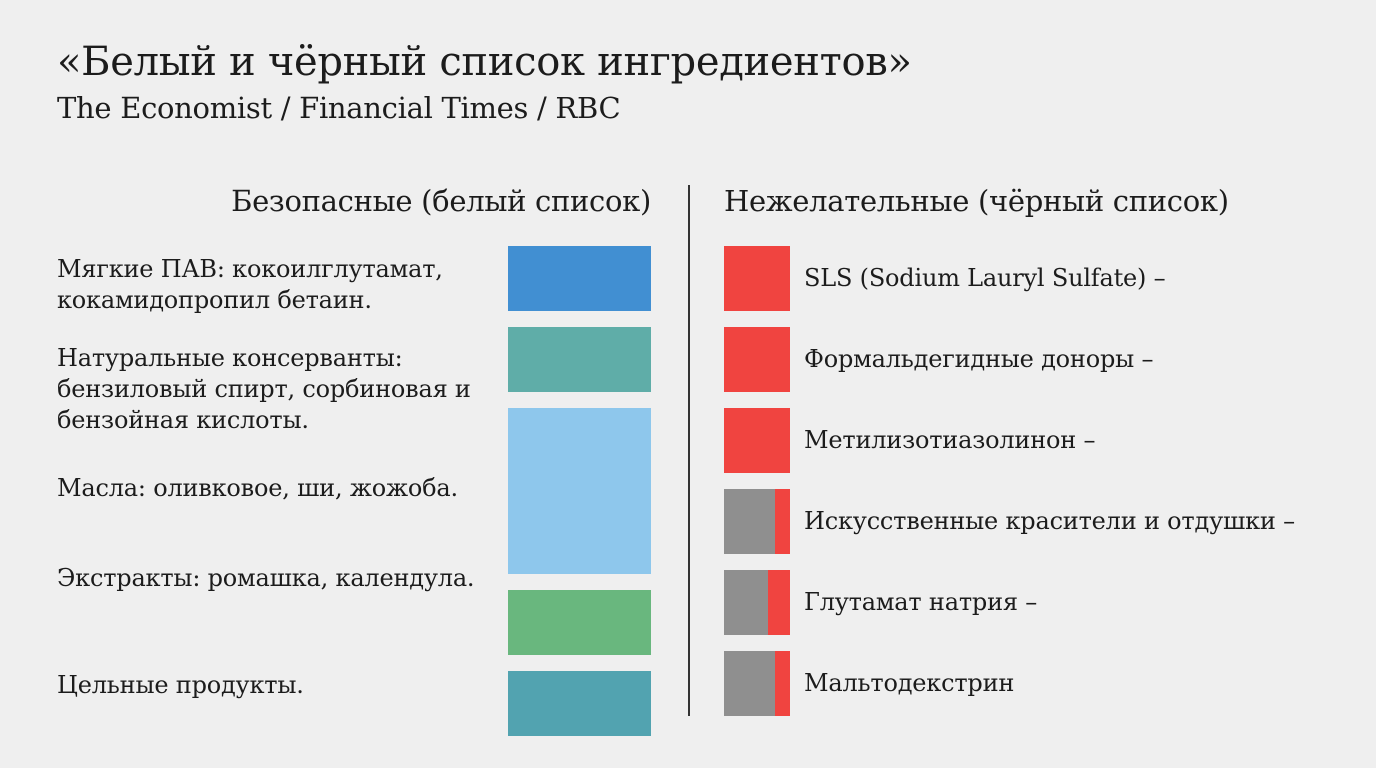 This screenshot has height=768, width=1376. Describe the element at coordinates (1049, 521) in the screenshot. I see `blacklist-label: Искусственные красители и отдушки –` at that location.